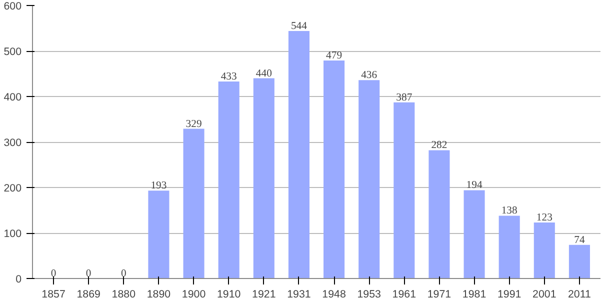 This screenshot has width=605, height=300. Describe the element at coordinates (334, 56) in the screenshot. I see `data-label: 479` at that location.